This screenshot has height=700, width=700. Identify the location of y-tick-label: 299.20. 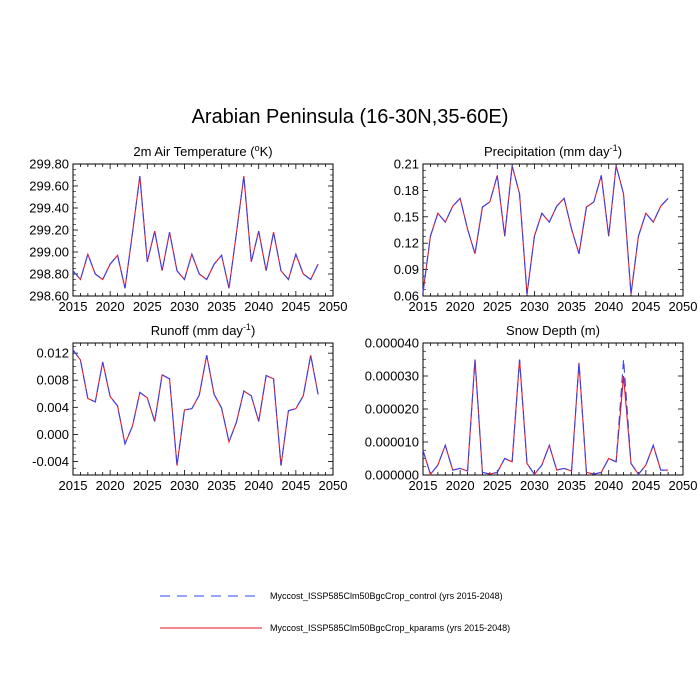
(49, 230).